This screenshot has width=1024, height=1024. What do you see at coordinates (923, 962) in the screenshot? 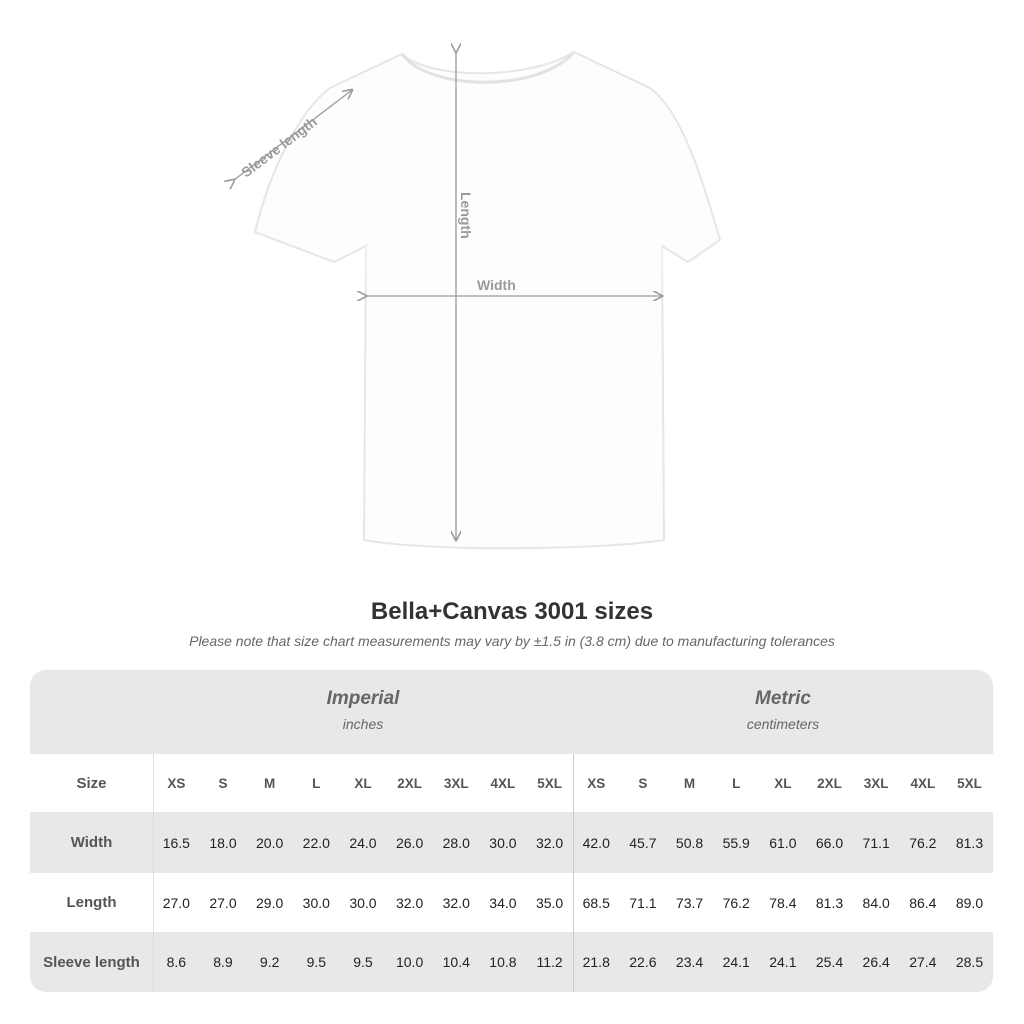
I see `table-cell: 27.4` at bounding box center [923, 962].